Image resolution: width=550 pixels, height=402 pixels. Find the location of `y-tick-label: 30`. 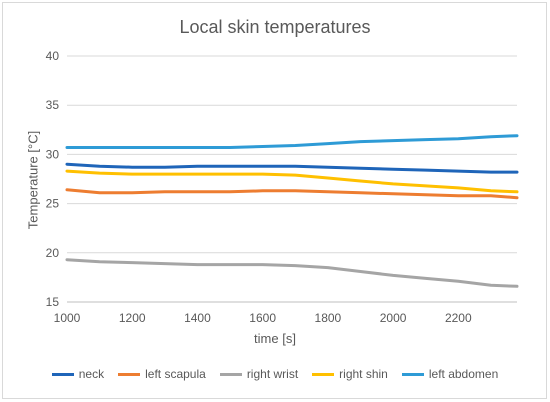

y-tick-label: 30 is located at coordinates (53, 154).